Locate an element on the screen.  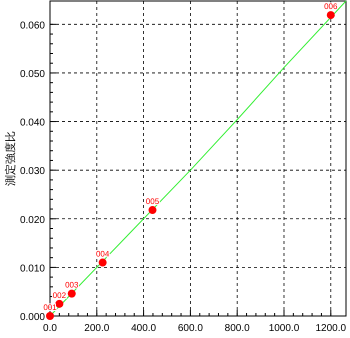
y-tick-label: 0.010 is located at coordinates (33, 268).